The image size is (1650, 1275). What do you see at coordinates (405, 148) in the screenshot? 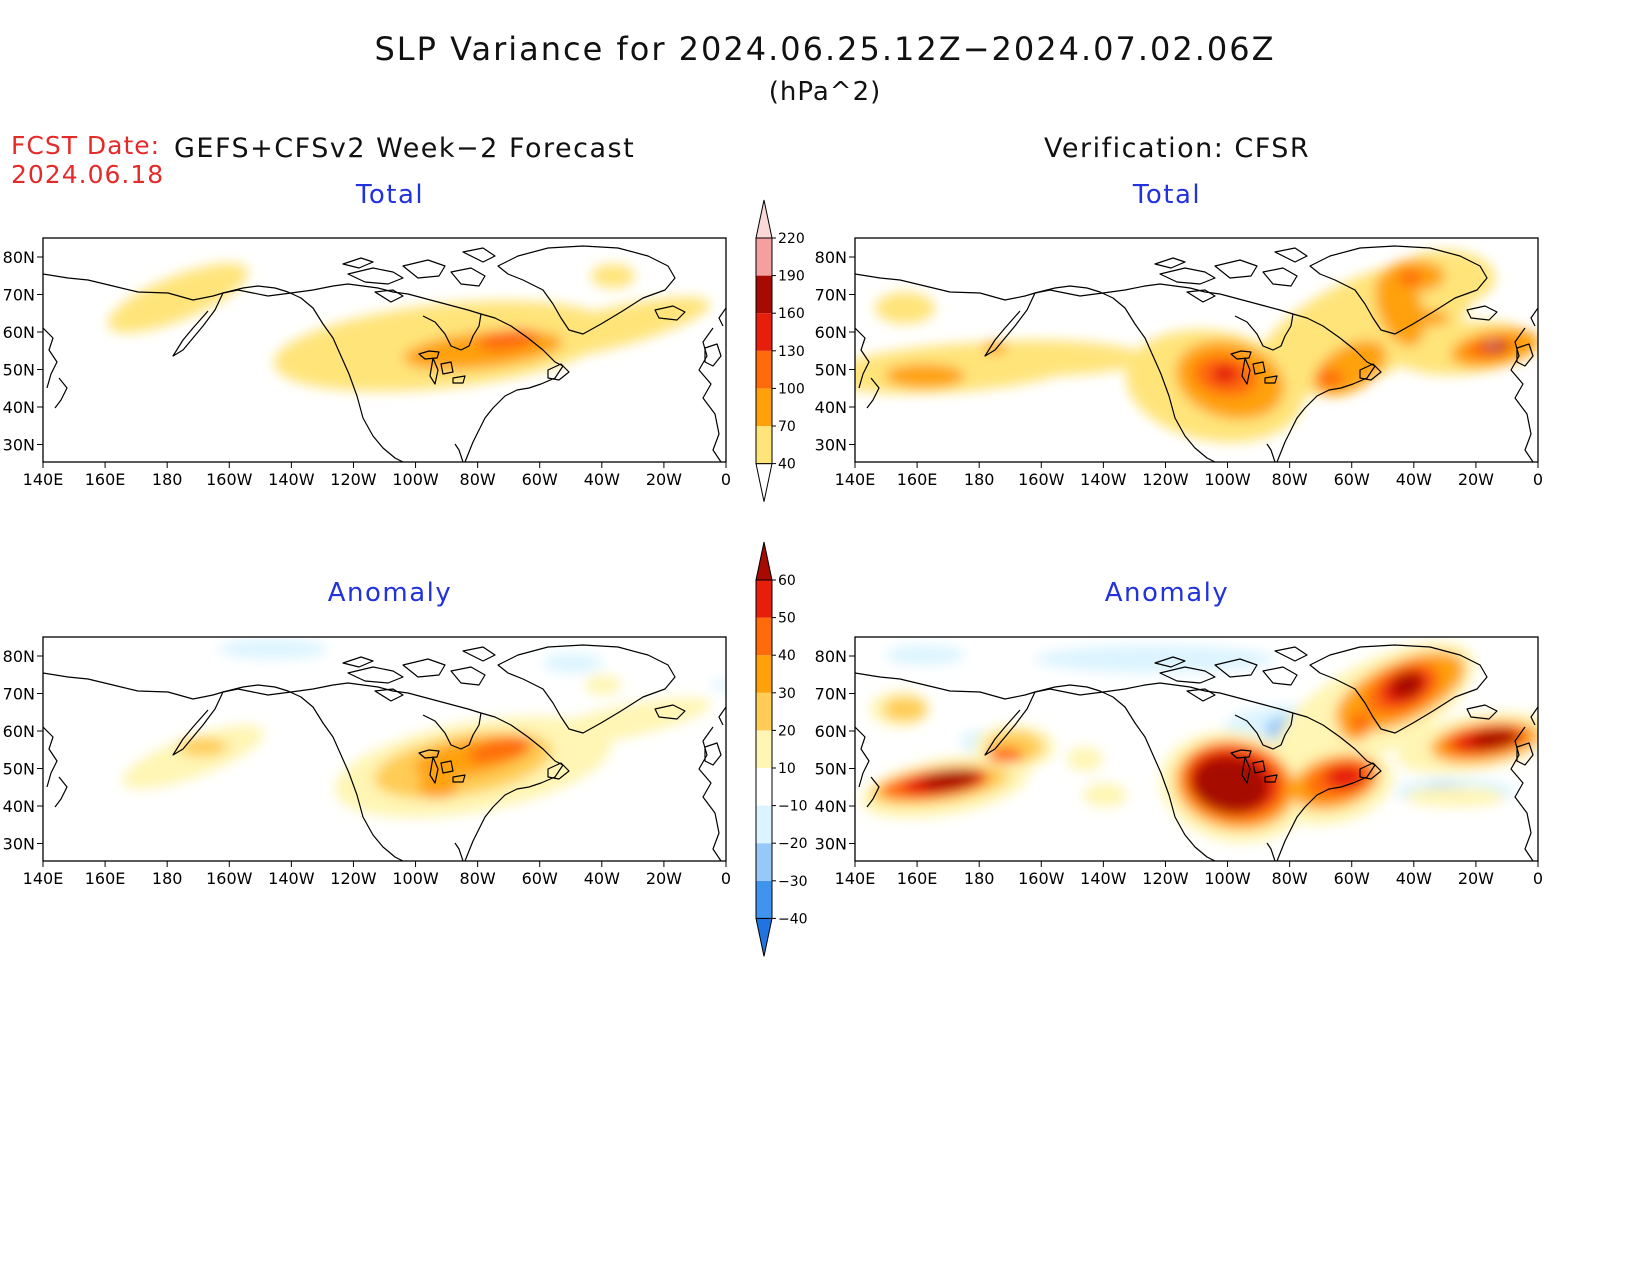
I see `forecast-header: GEFS+CFSv2 Week−2 Forecast` at bounding box center [405, 148].